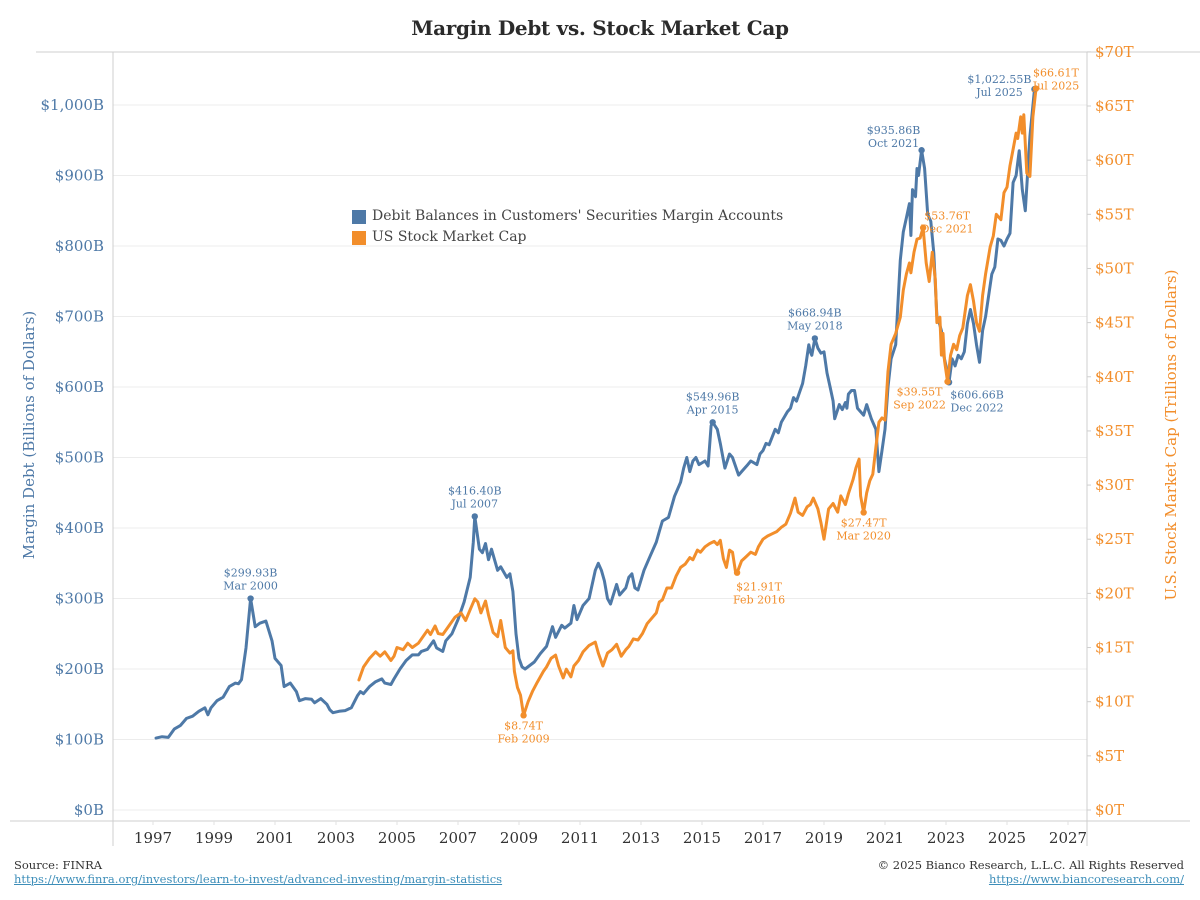 The height and width of the screenshot is (900, 1200). I want to click on left-tick-label: $700B, so click(79, 317).